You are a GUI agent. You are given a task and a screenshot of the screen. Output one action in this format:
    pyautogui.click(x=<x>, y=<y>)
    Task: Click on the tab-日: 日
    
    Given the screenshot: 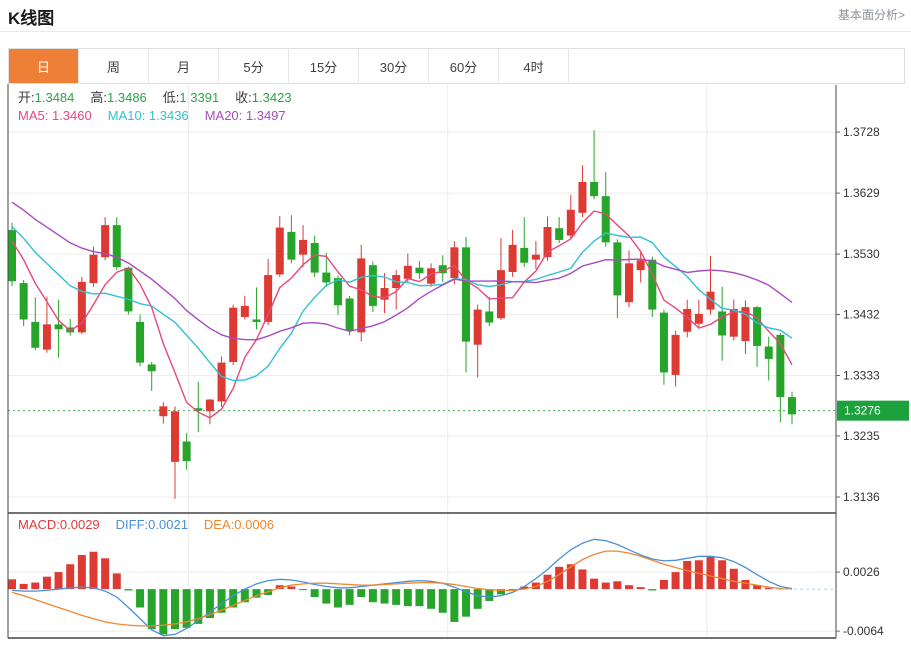 What is the action you would take?
    pyautogui.click(x=44, y=66)
    